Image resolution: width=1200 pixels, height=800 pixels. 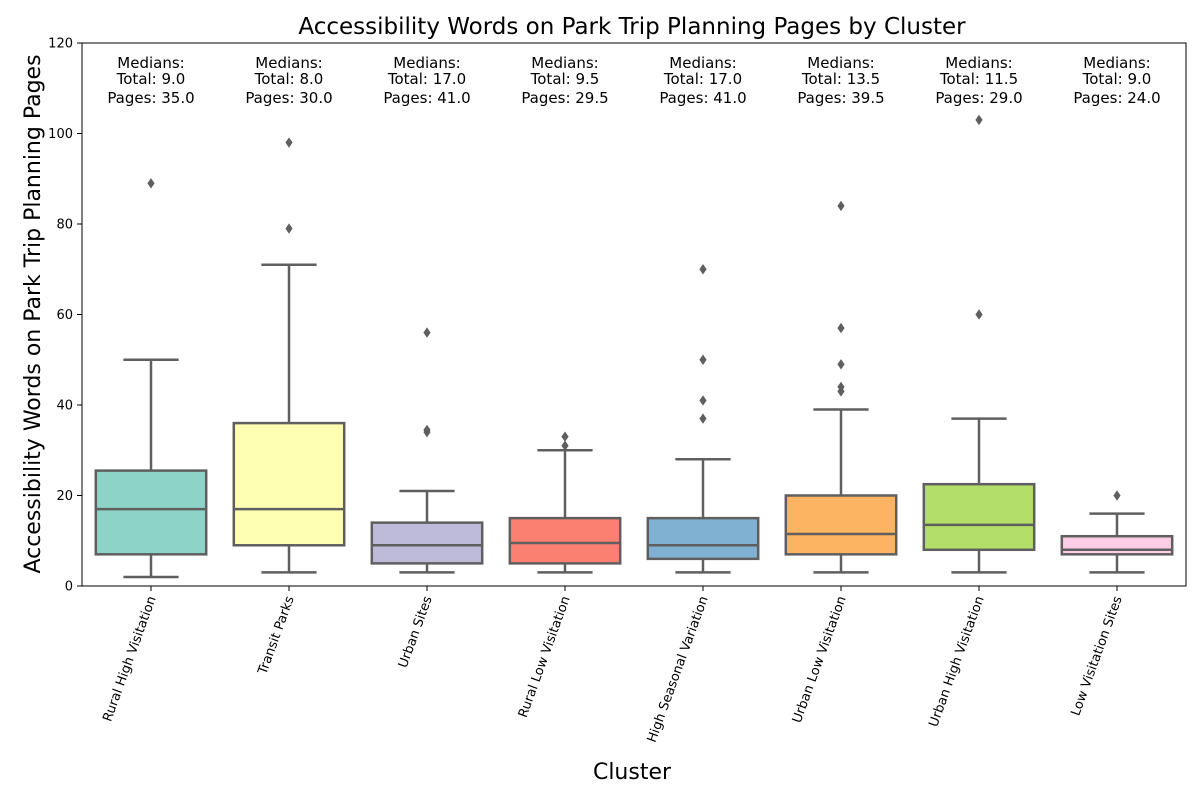 What do you see at coordinates (64, 496) in the screenshot?
I see `y-tick-label: 20` at bounding box center [64, 496].